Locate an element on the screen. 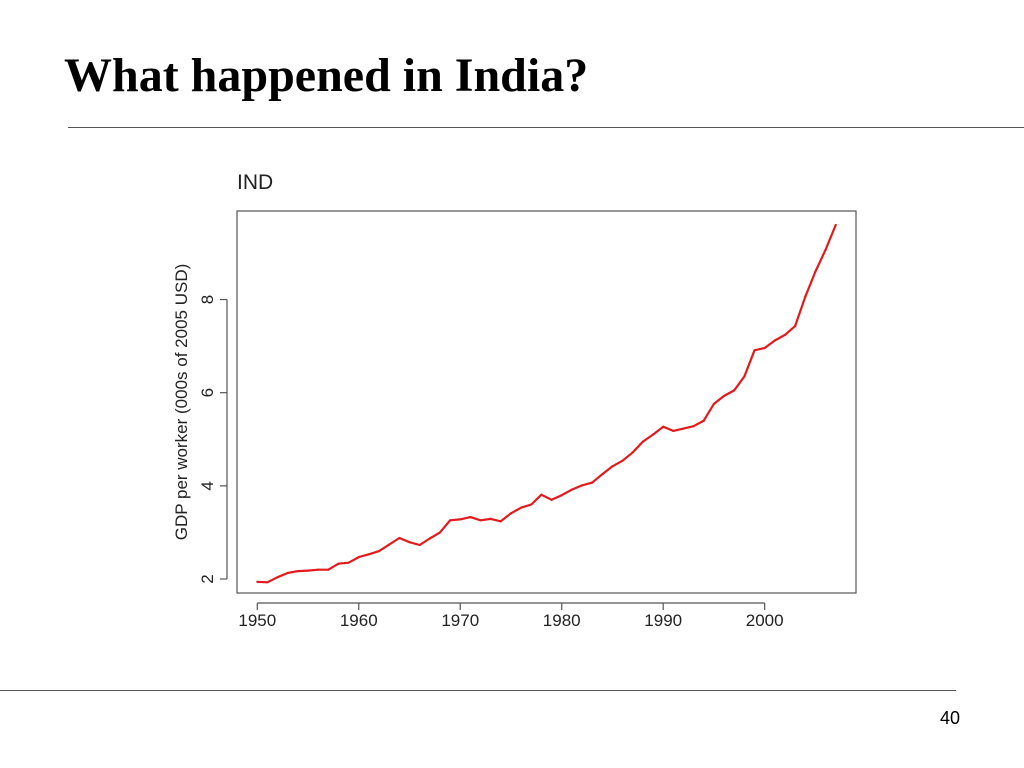  x-tick-label: 2000 is located at coordinates (765, 620).